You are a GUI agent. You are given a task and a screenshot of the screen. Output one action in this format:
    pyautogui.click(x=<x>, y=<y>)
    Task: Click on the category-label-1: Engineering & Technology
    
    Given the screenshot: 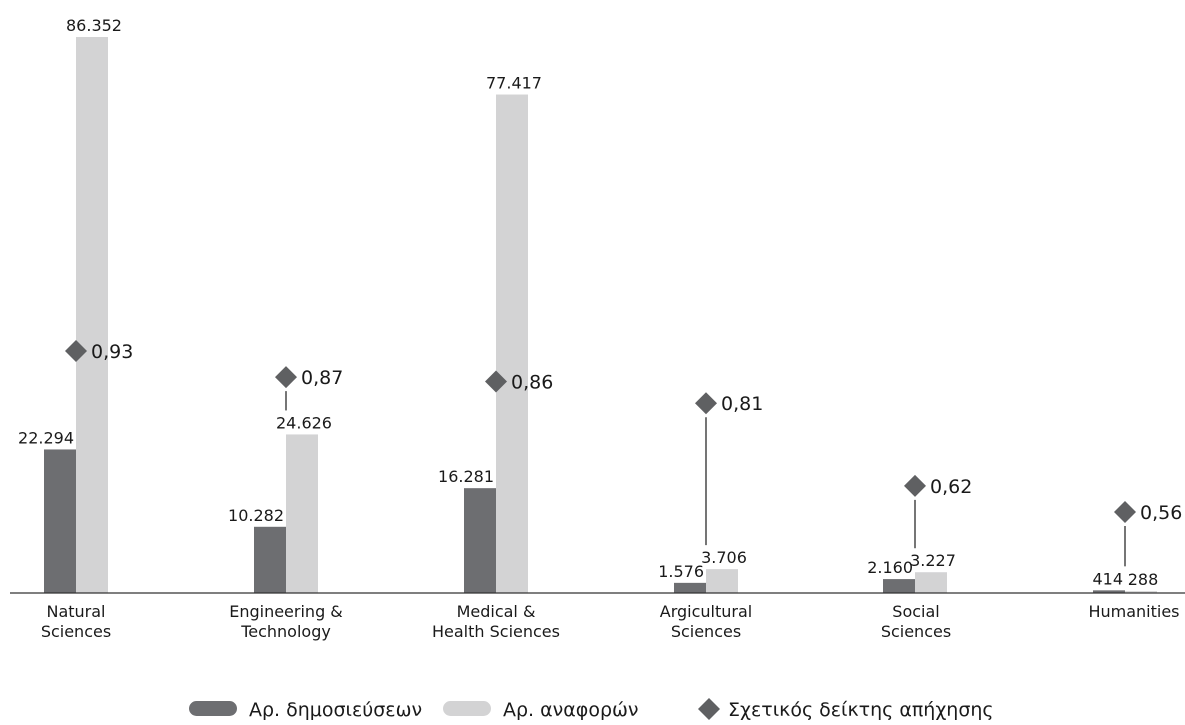 What is the action you would take?
    pyautogui.click(x=286, y=621)
    